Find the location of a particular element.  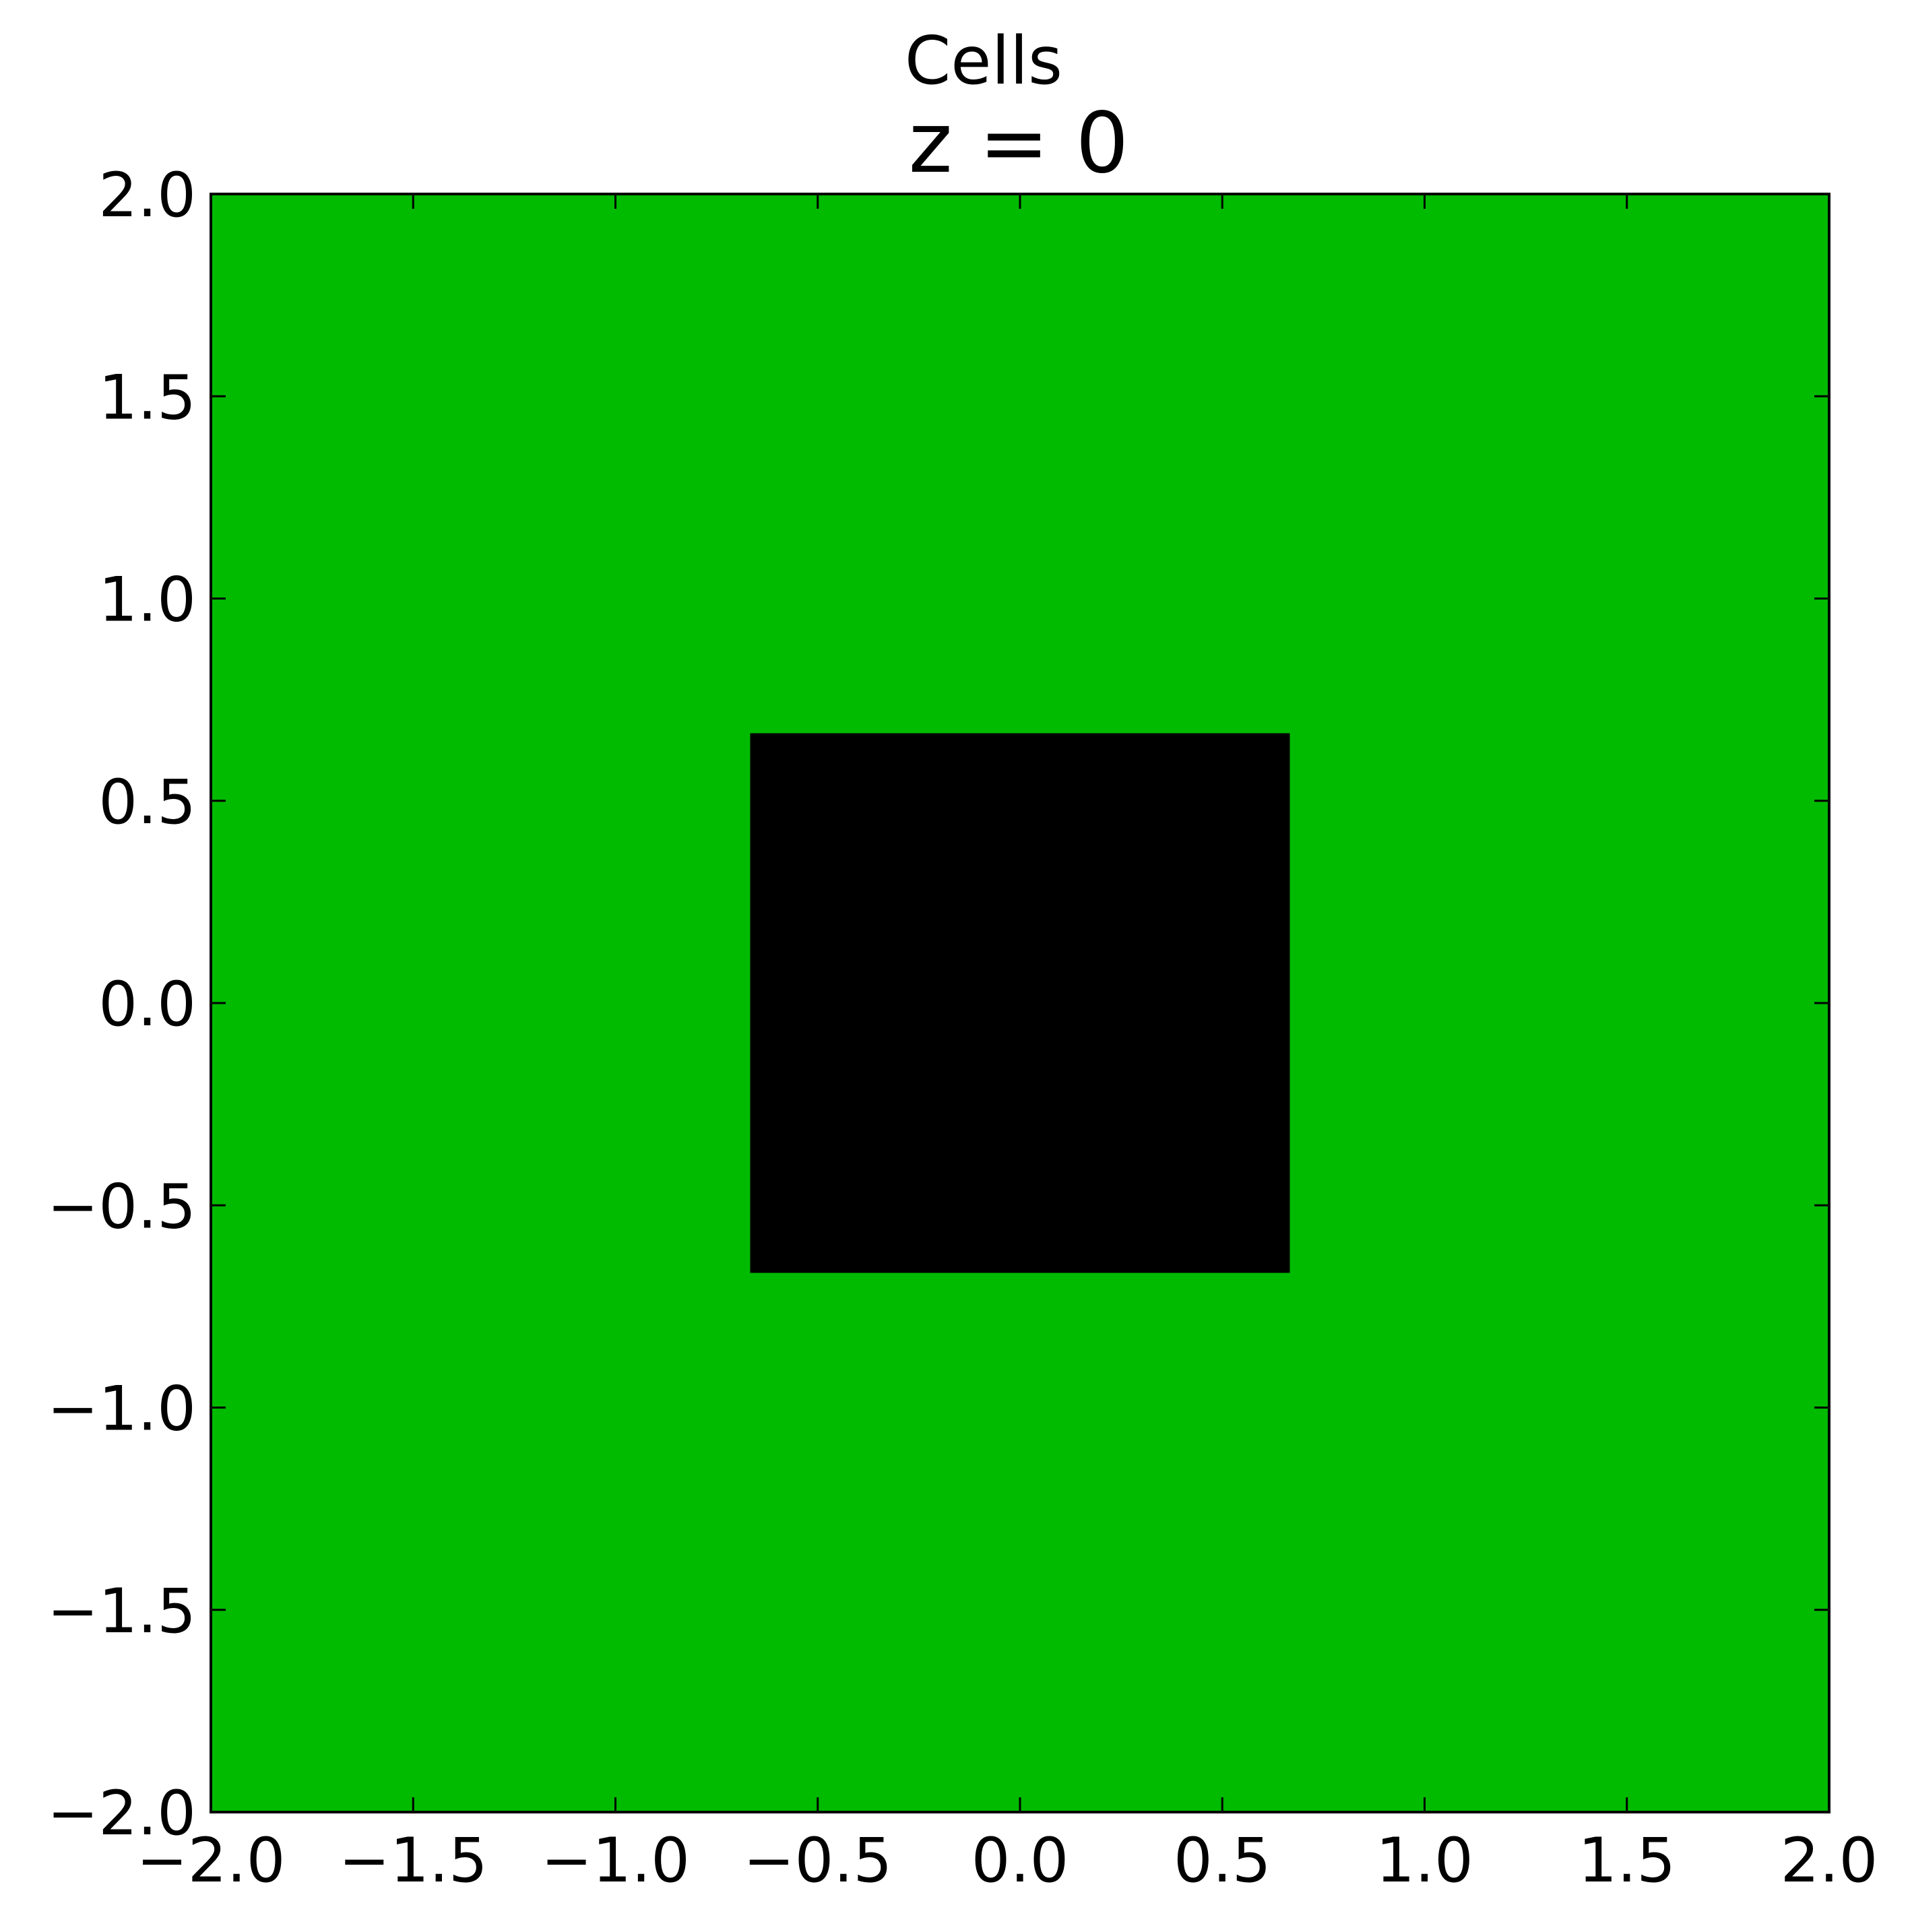

y-tick-label: −0.5 is located at coordinates (121, 1206).